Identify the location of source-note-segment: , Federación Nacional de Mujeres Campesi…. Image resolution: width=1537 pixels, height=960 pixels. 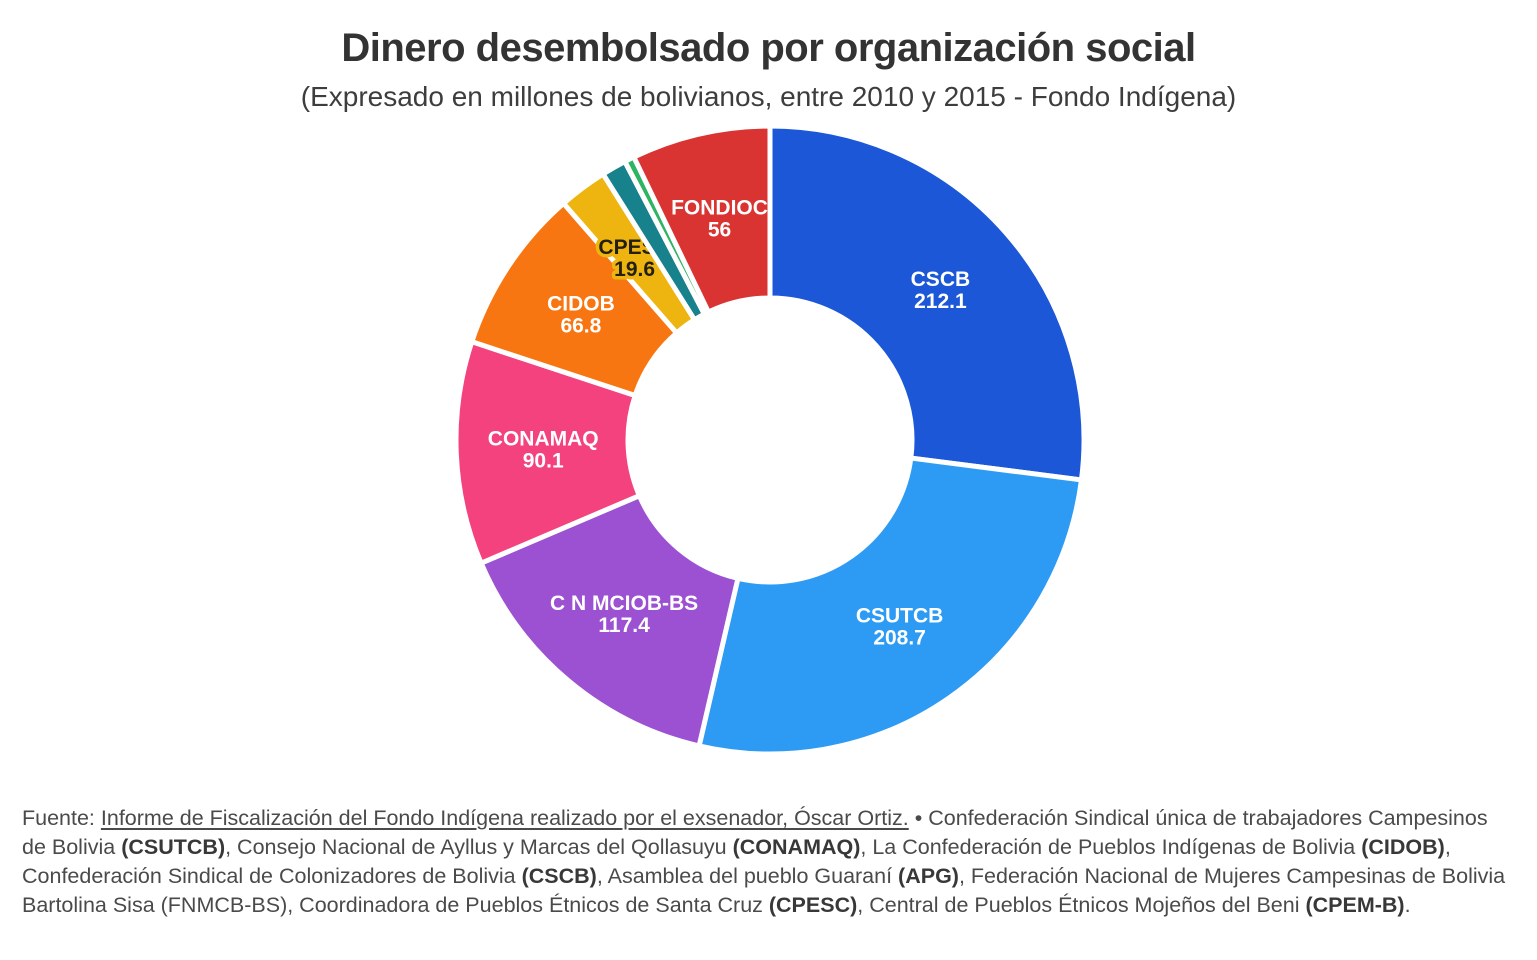
(764, 890).